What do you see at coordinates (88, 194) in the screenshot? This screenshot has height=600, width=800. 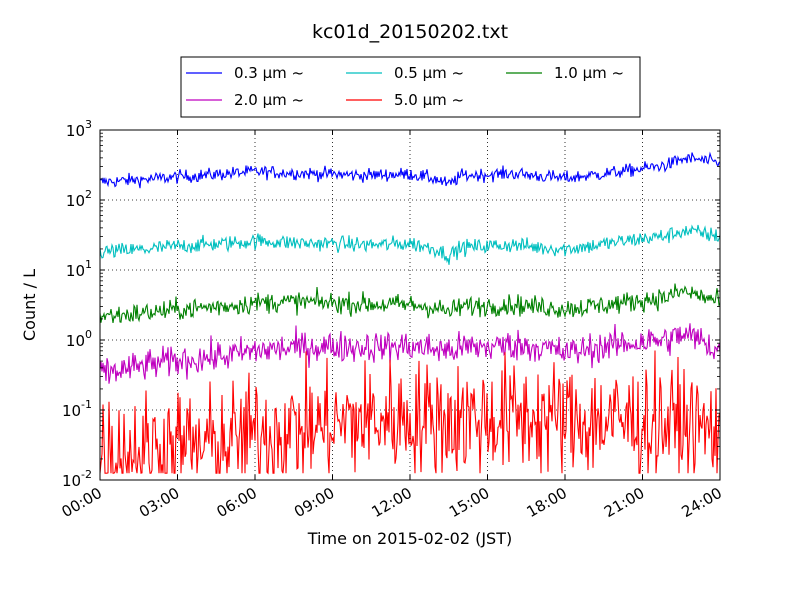 I see `y-tick-exponent: 2` at bounding box center [88, 194].